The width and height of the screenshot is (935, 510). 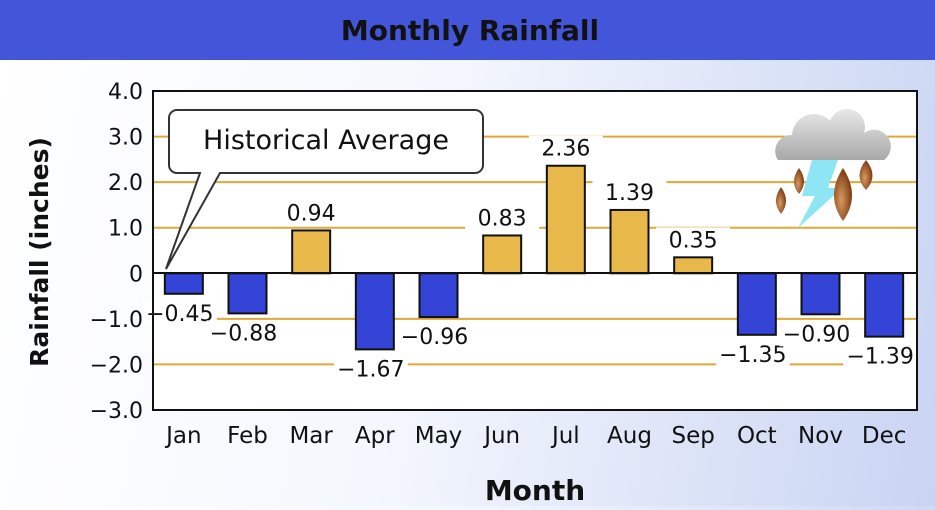 I want to click on data-label: 0.83, so click(x=502, y=218).